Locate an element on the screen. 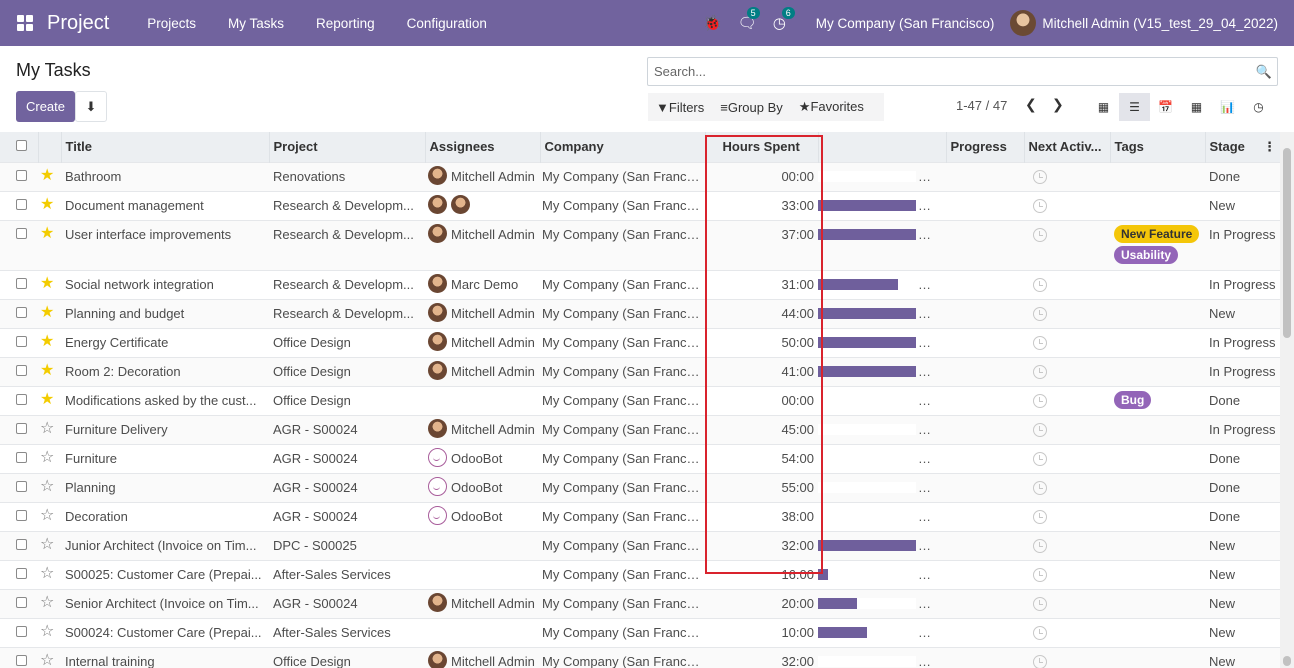  scroll-thumb is located at coordinates (1287, 243).